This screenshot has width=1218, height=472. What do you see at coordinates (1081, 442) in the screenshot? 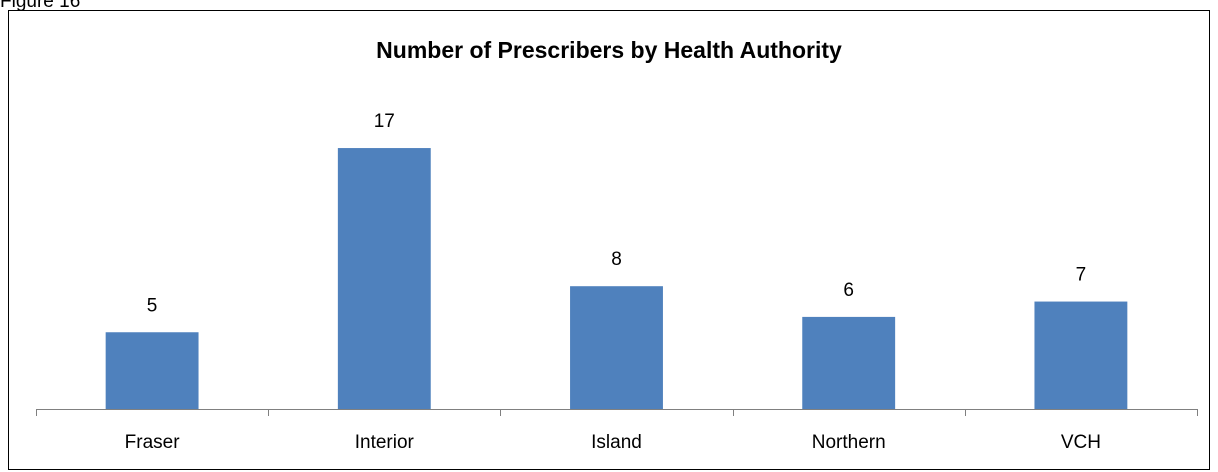
I see `x-tick-label: VCH` at bounding box center [1081, 442].